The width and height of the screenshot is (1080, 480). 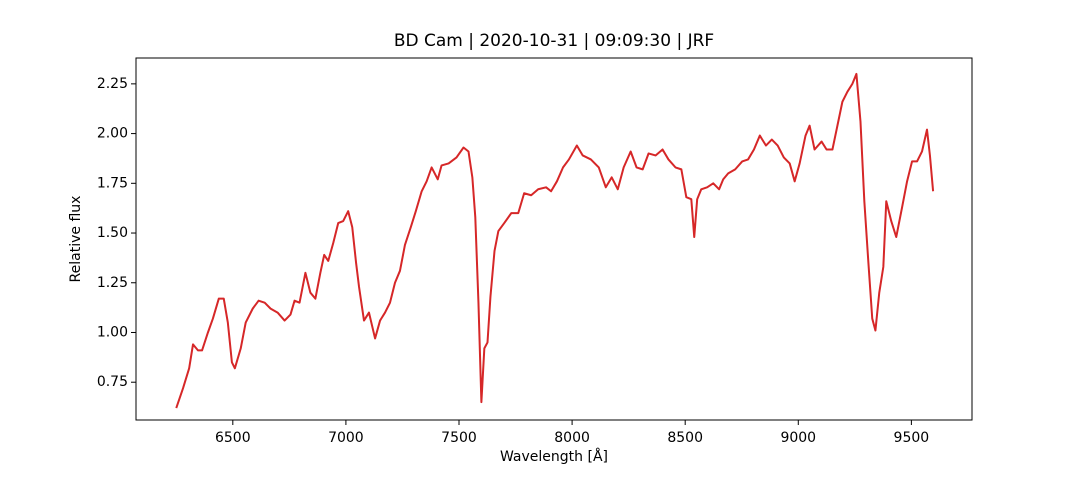 I want to click on y-tick-label: 1.00, so click(x=112, y=332).